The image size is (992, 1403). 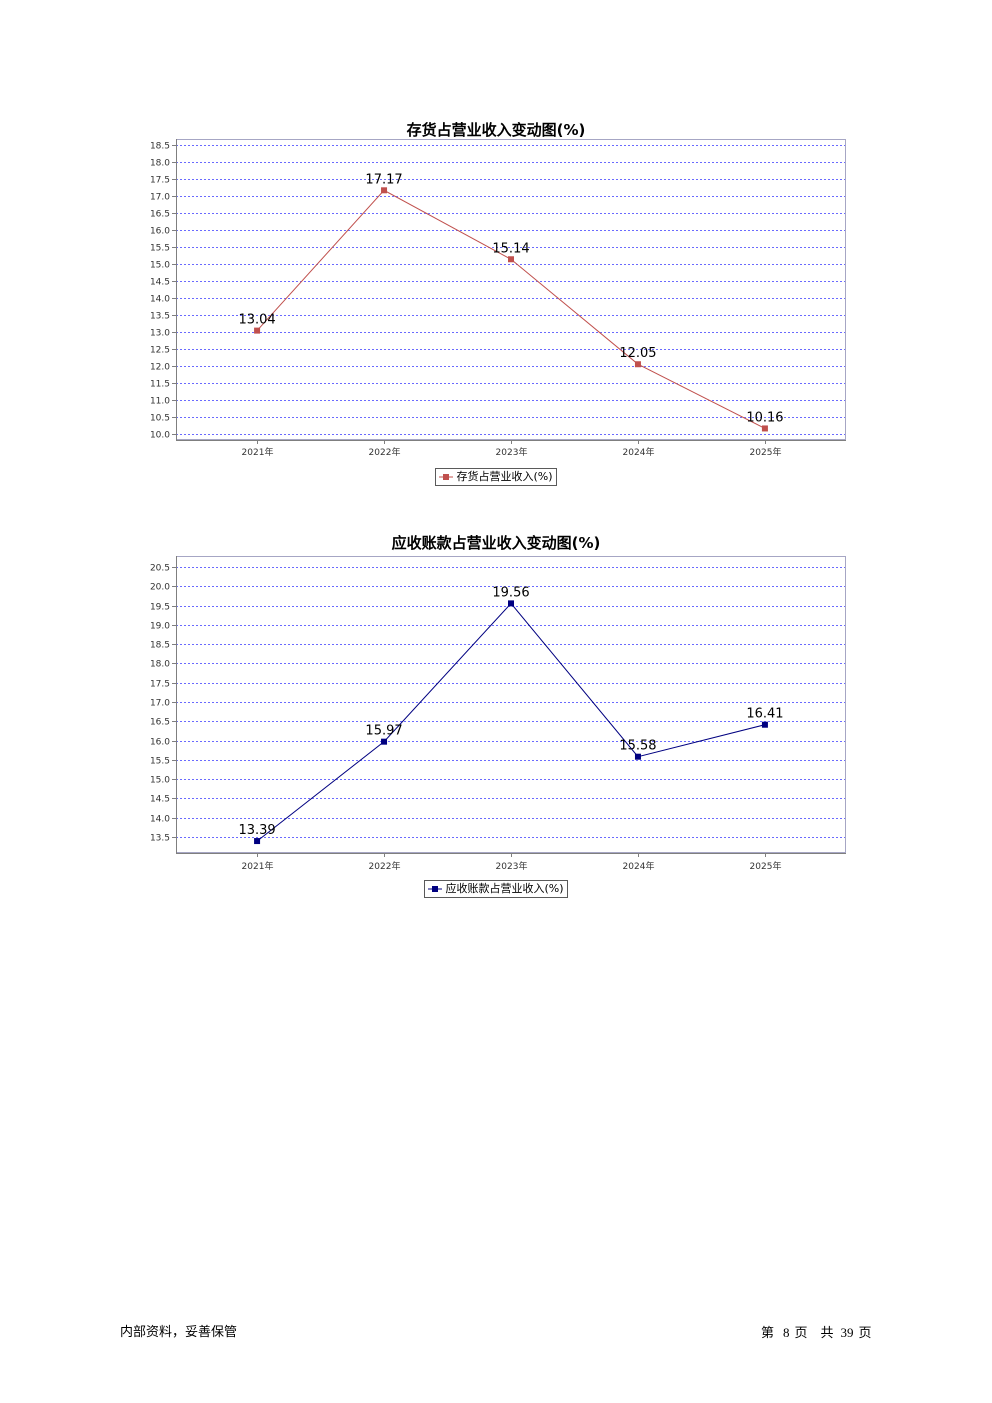 I want to click on chart-legend: 应收账款占营业收入(%), so click(x=496, y=889).